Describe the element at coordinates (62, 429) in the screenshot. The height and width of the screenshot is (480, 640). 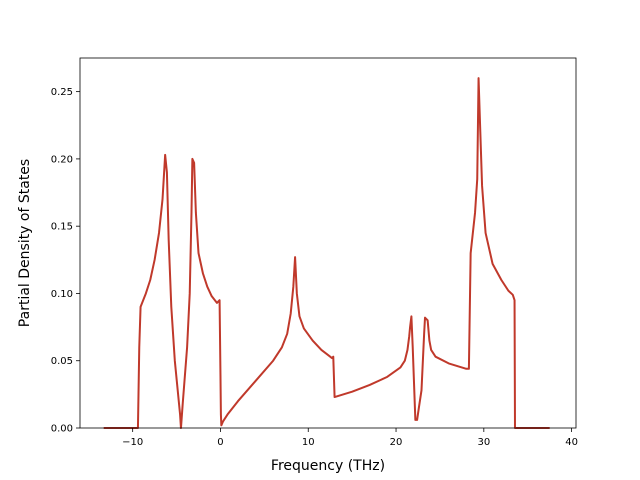
I see `y-tick-label: 0.00` at that location.